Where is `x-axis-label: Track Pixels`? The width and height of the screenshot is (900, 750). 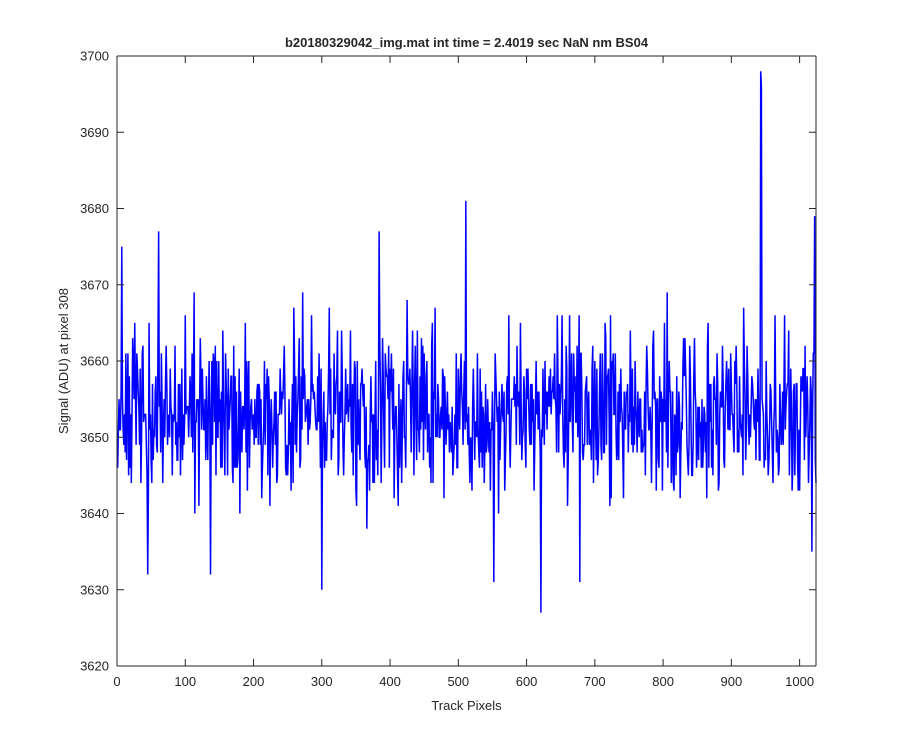
x-axis-label: Track Pixels is located at coordinates (466, 705).